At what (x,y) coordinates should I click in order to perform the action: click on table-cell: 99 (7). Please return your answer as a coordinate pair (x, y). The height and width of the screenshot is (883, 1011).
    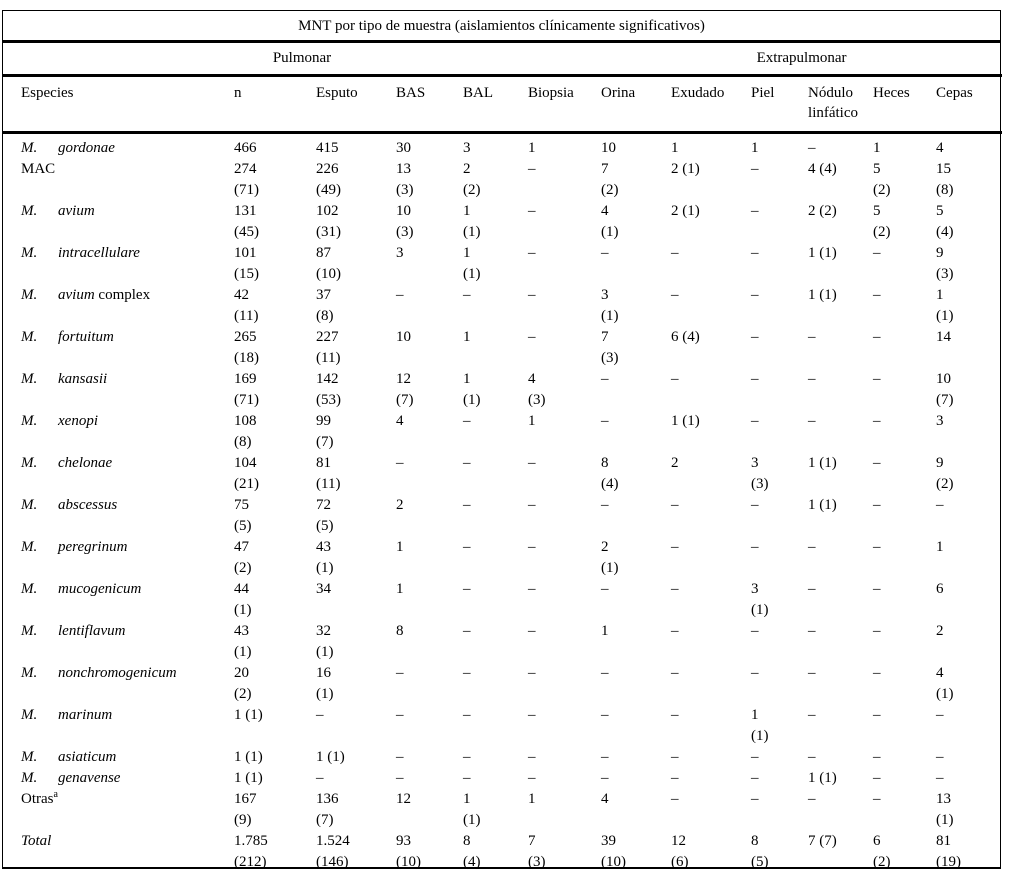
    Looking at the image, I should click on (325, 431).